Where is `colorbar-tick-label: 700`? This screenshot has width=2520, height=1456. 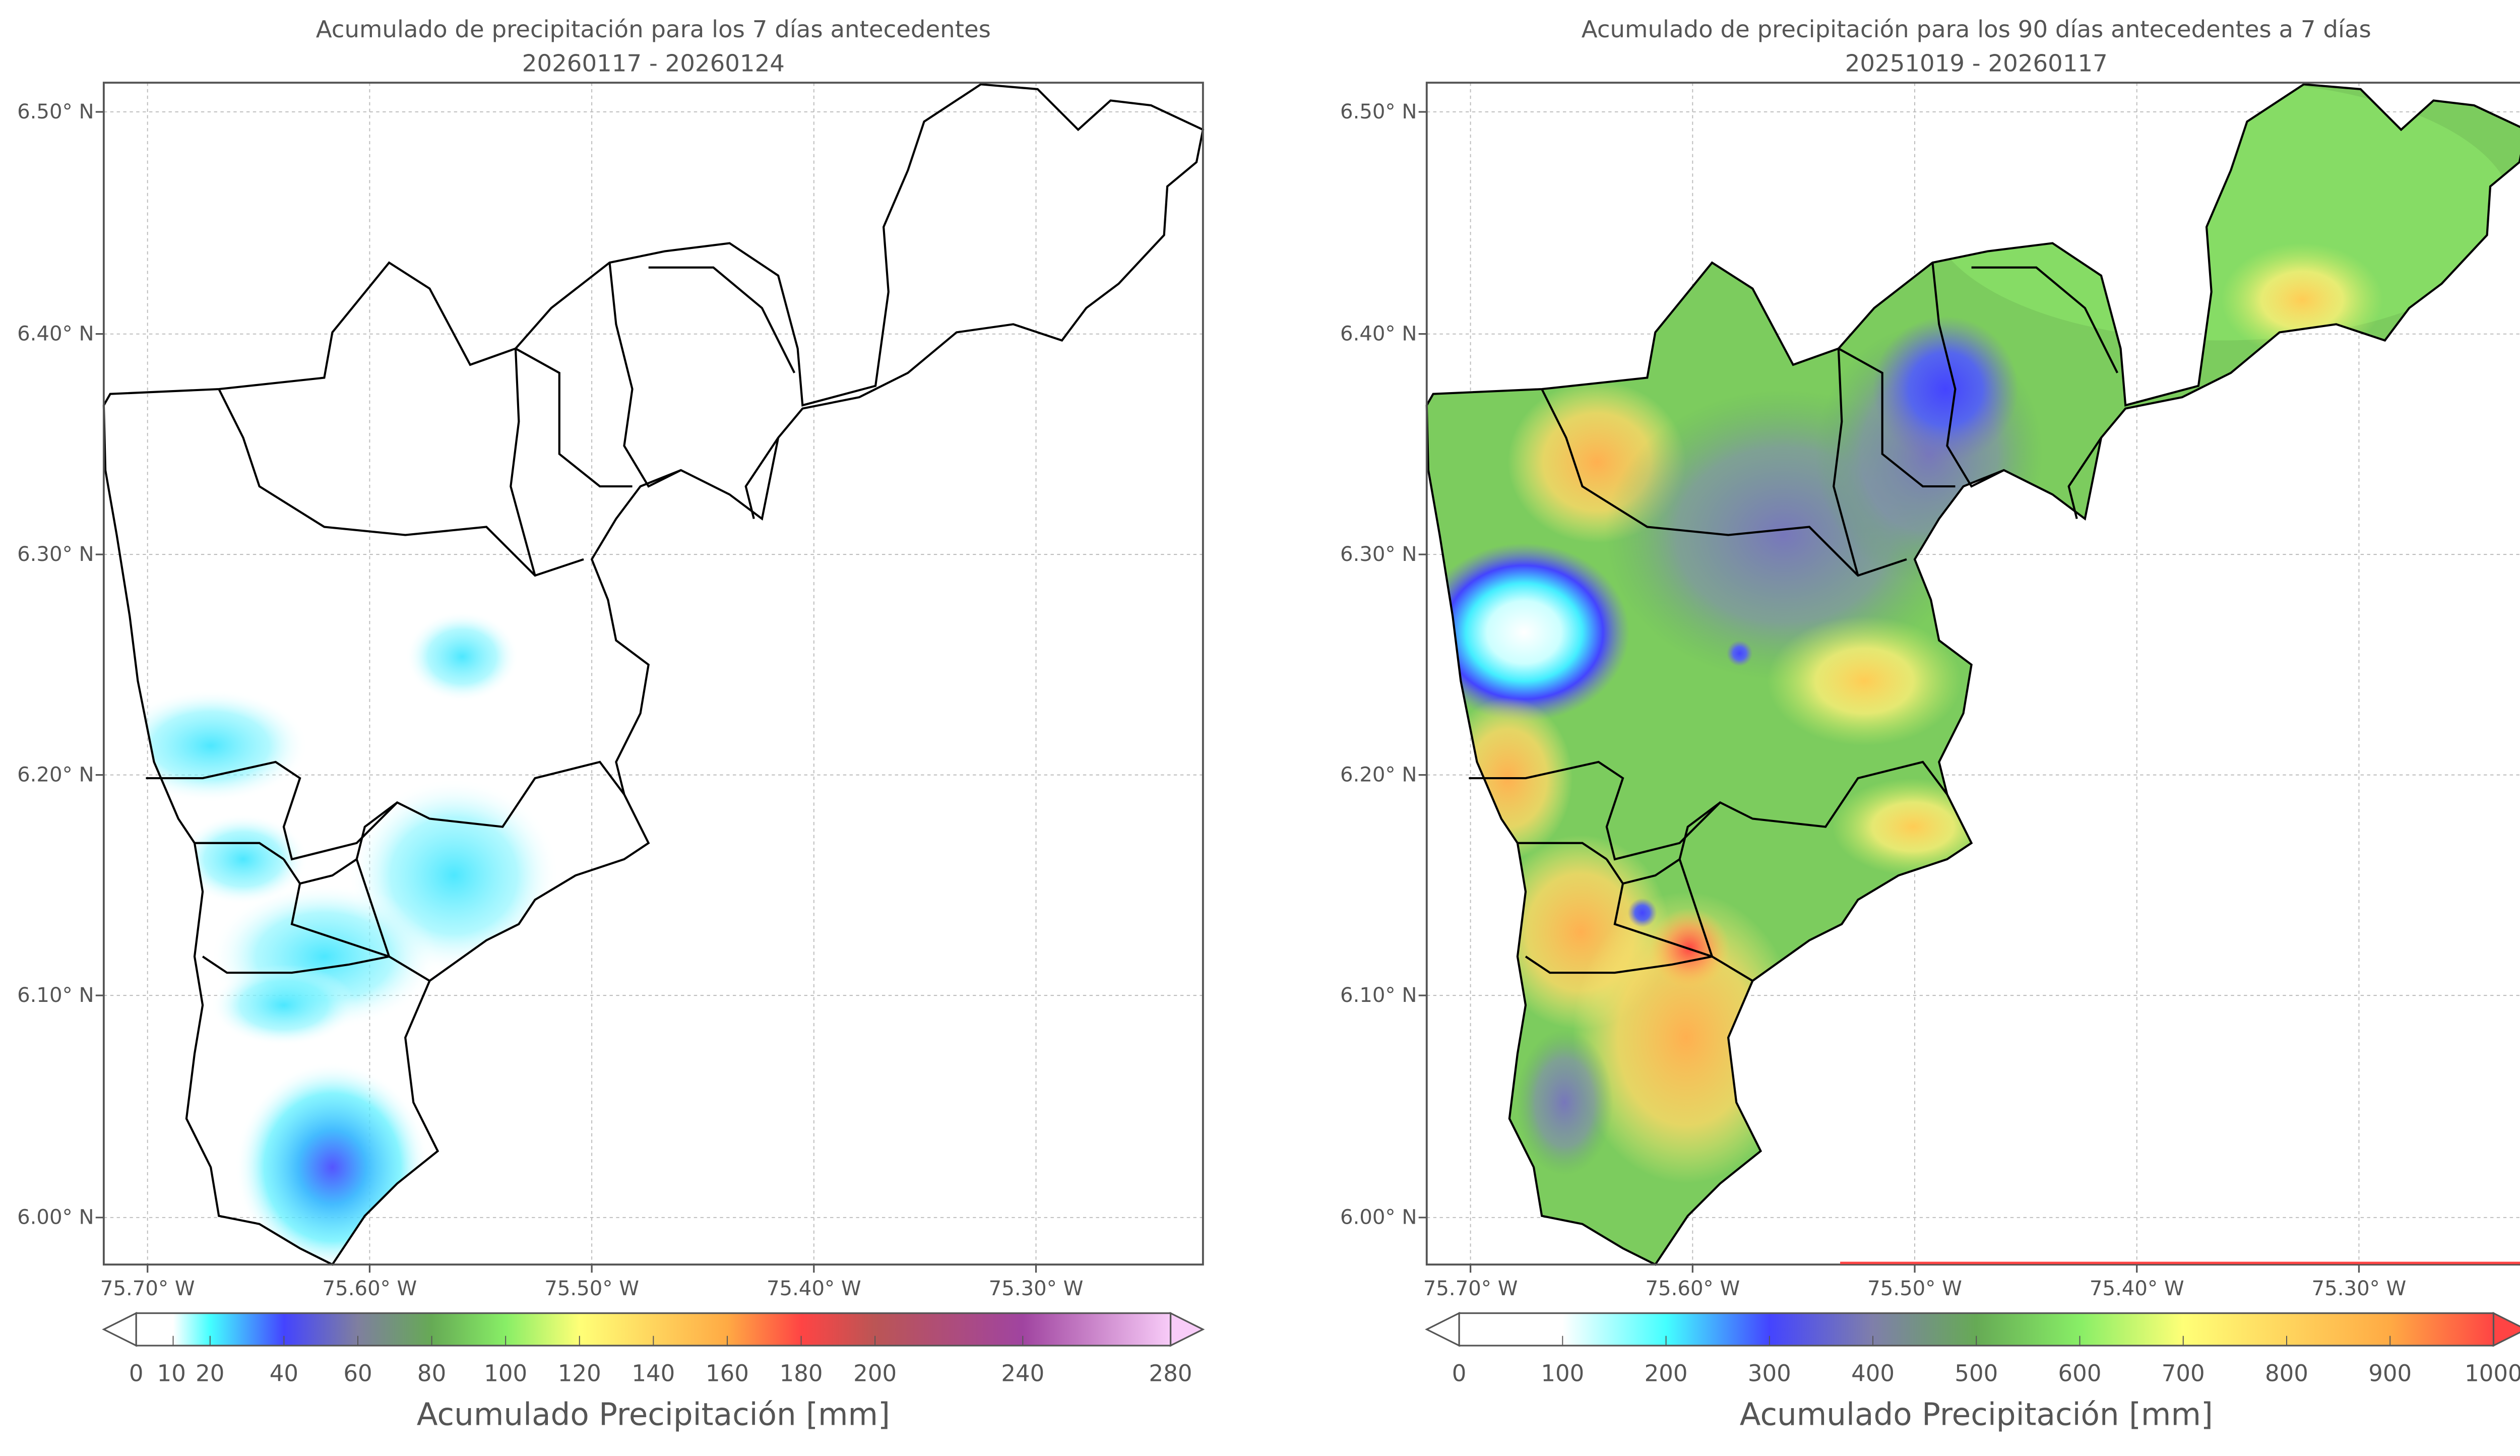
colorbar-tick-label: 700 is located at coordinates (2184, 1374).